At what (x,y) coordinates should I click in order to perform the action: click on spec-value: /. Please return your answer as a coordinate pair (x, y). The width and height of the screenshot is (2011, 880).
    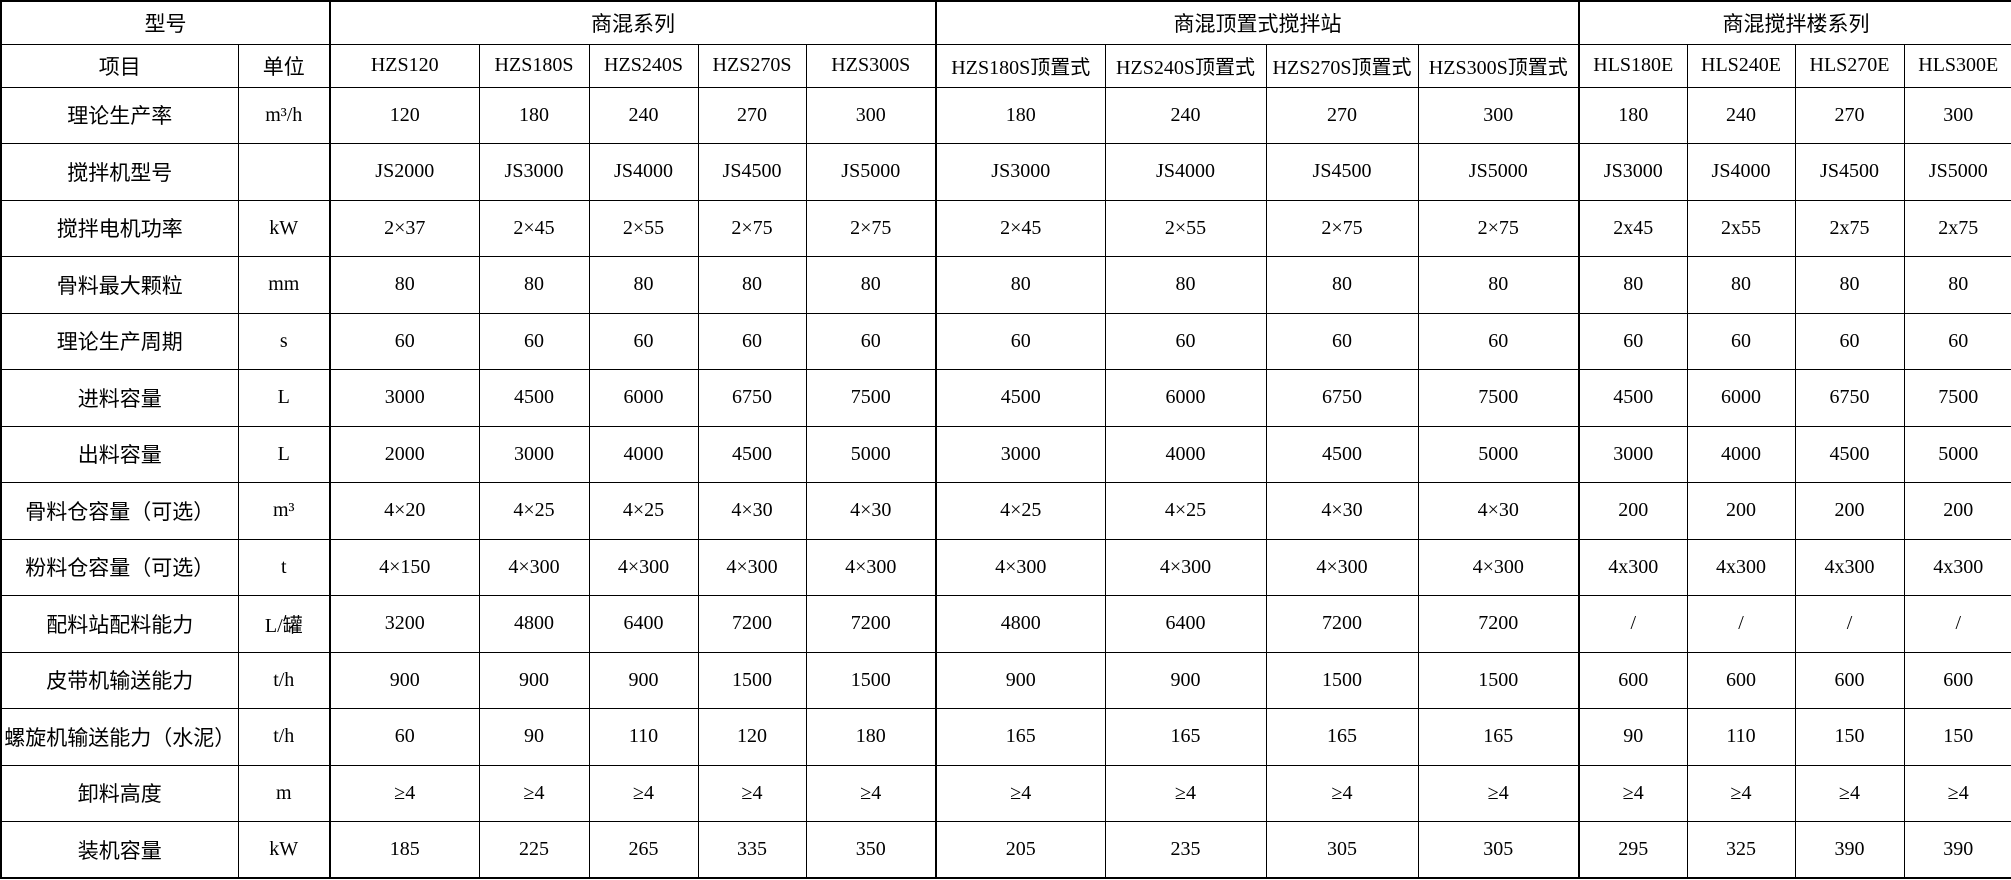
    Looking at the image, I should click on (1849, 624).